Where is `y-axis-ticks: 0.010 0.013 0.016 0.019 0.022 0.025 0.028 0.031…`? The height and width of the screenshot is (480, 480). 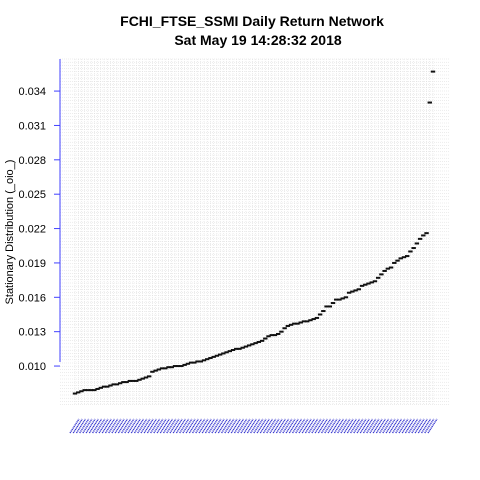
y-axis-ticks: 0.010 0.013 0.016 0.019 0.022 0.025 0.028 0.031… is located at coordinates (39, 229).